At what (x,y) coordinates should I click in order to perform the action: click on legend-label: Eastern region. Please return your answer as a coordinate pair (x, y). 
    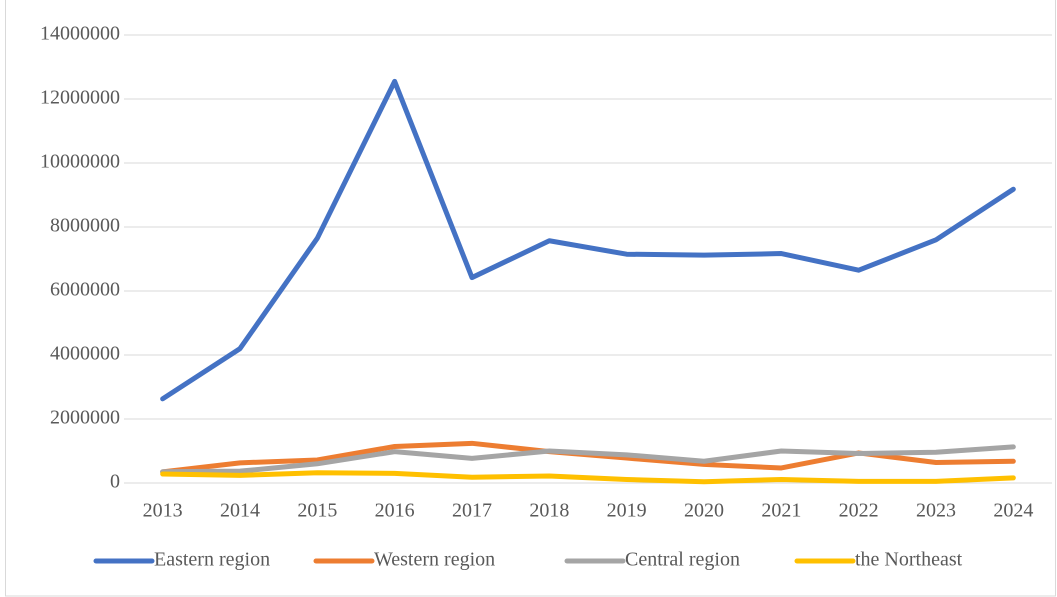
    Looking at the image, I should click on (212, 560).